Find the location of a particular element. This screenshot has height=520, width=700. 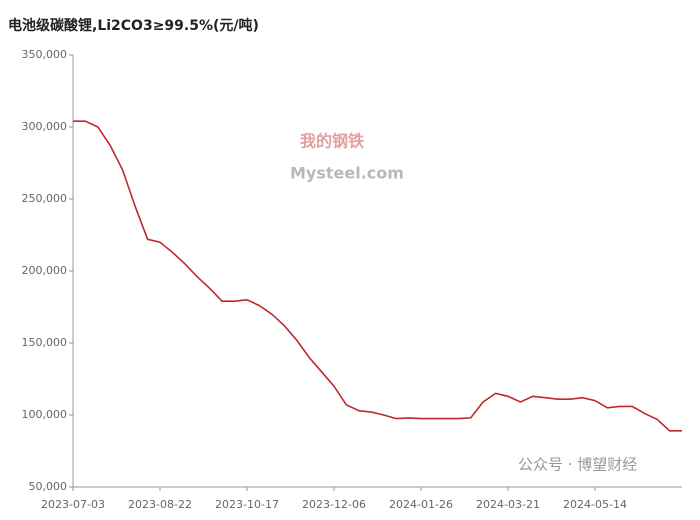

y-tick-label: 300,000 is located at coordinates (45, 126).